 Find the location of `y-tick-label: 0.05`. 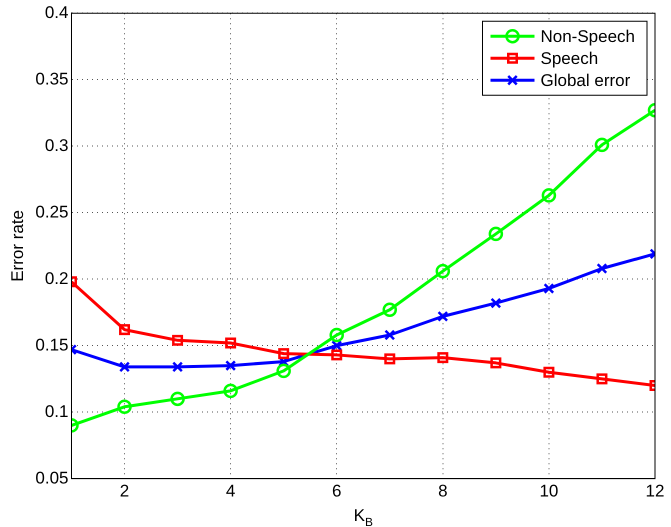

y-tick-label: 0.05 is located at coordinates (51, 478).